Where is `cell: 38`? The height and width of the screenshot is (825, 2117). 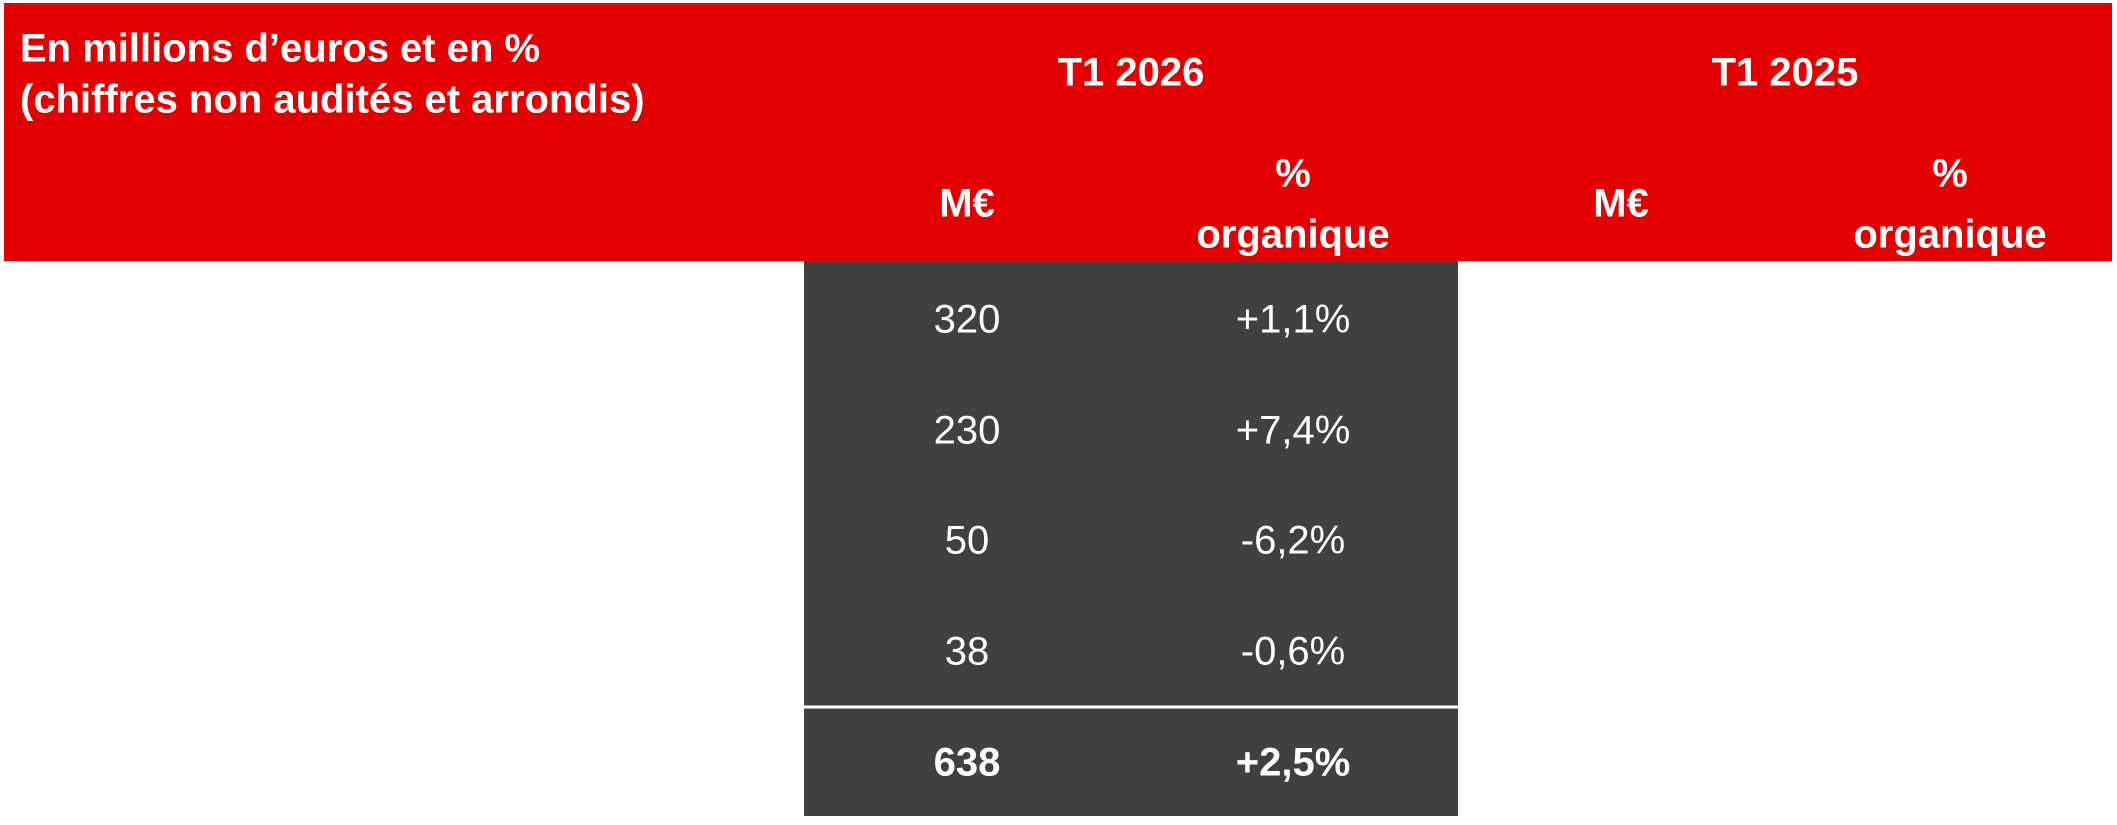 cell: 38 is located at coordinates (967, 652).